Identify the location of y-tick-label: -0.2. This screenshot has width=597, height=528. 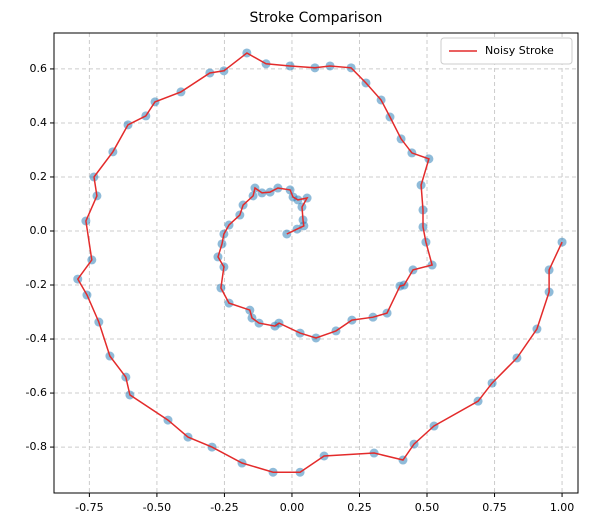
(36, 284).